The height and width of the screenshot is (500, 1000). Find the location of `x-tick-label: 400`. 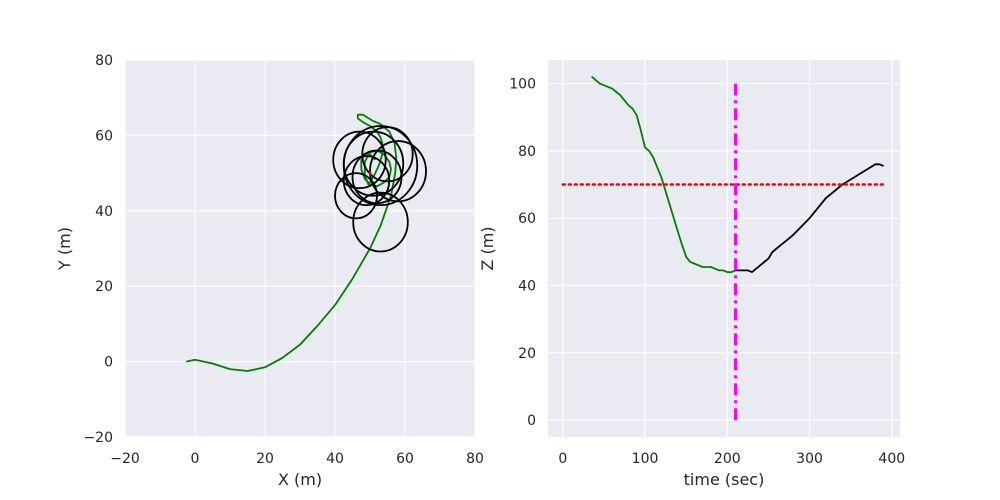

x-tick-label: 400 is located at coordinates (891, 459).